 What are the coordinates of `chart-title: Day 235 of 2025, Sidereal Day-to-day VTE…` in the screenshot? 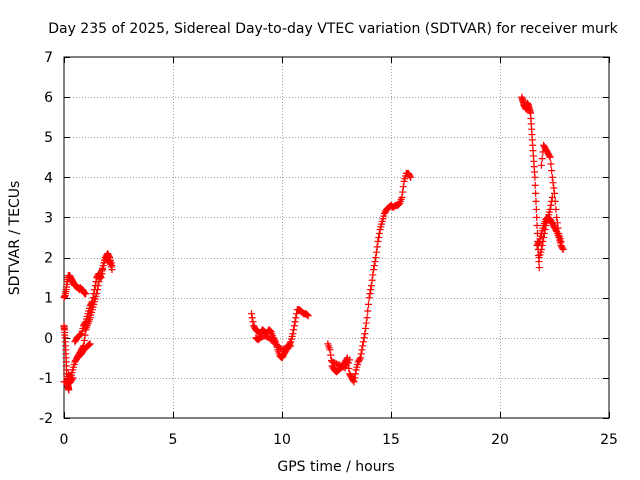 It's located at (333, 29).